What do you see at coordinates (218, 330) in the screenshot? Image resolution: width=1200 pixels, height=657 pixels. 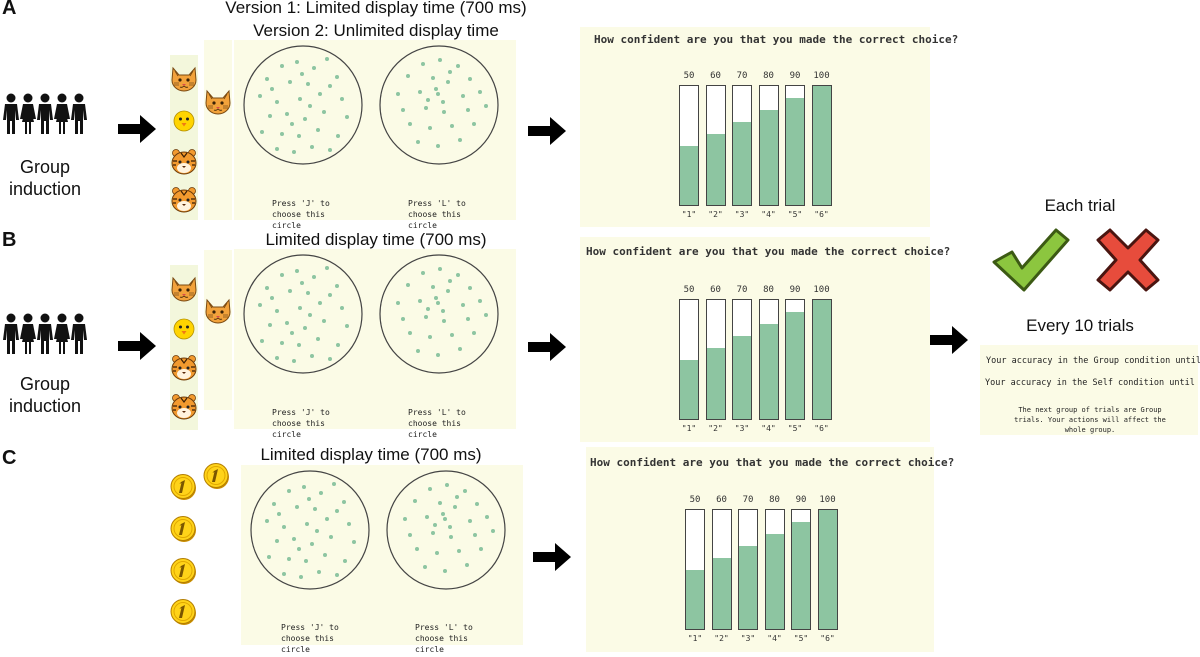 I see `selected-avatar-strip` at bounding box center [218, 330].